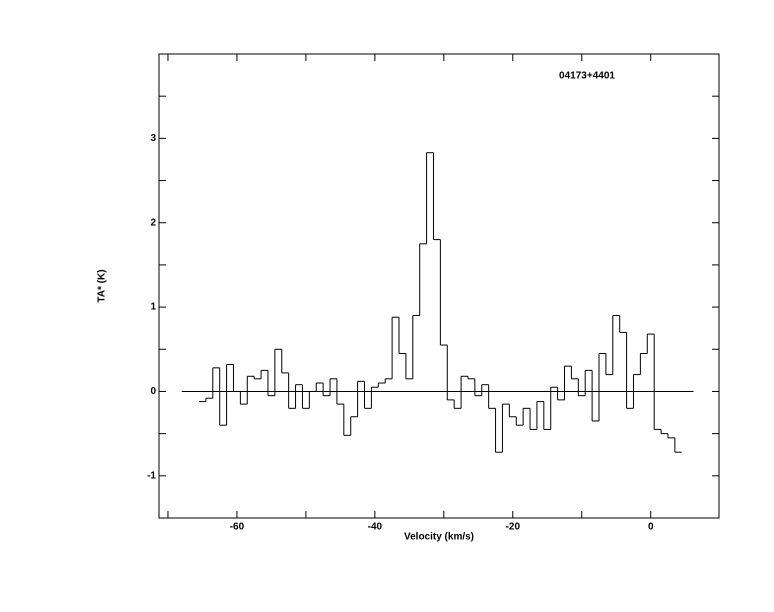 The height and width of the screenshot is (612, 774). What do you see at coordinates (151, 475) in the screenshot?
I see `y-tick-label: -1` at bounding box center [151, 475].